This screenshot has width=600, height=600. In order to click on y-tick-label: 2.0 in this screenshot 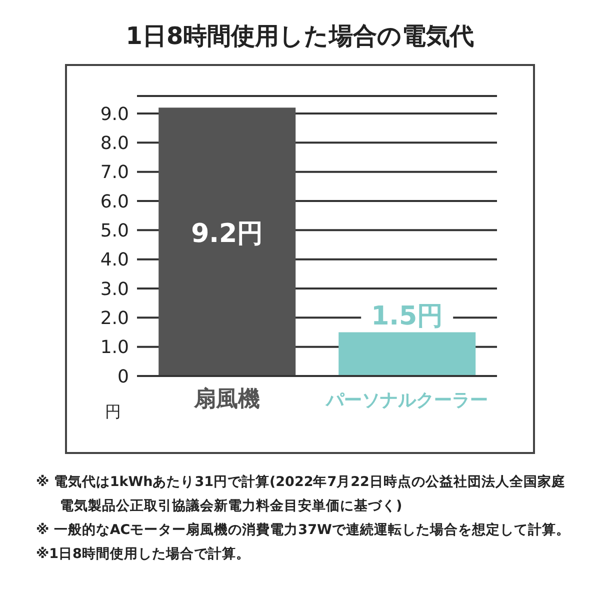, I will do `click(114, 319)`.